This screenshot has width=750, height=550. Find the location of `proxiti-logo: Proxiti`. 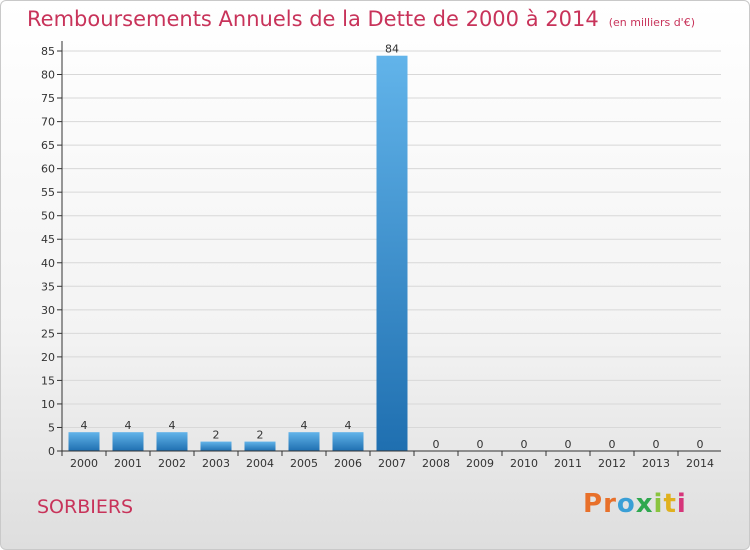

proxiti-logo: Proxiti is located at coordinates (635, 504).